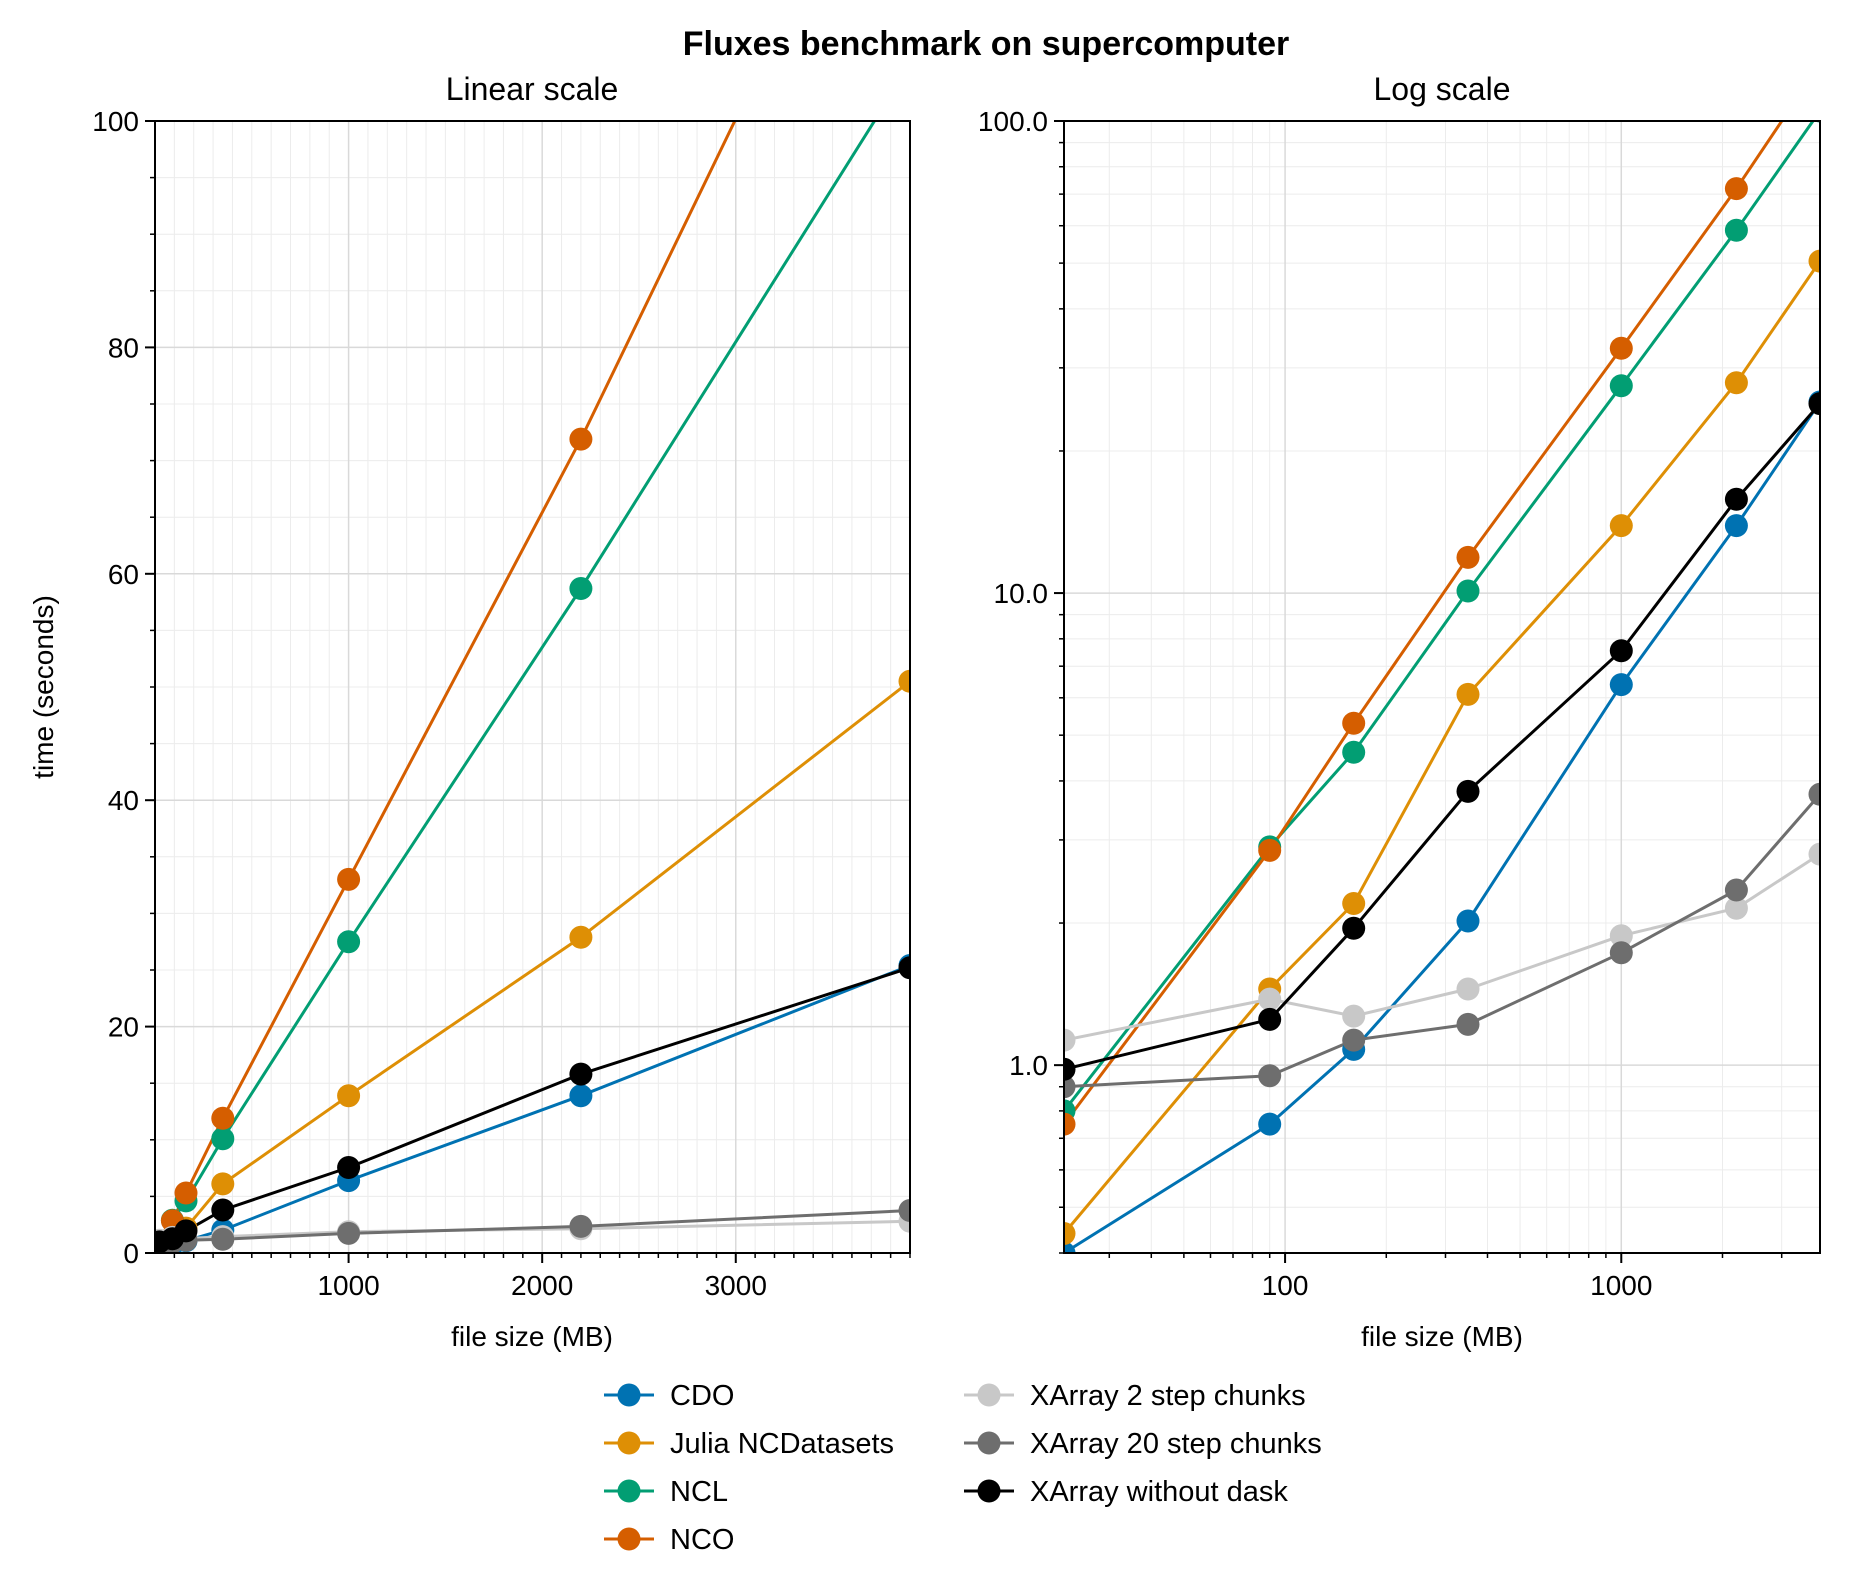 The image size is (1849, 1578). What do you see at coordinates (115, 121) in the screenshot?
I see `y-tick-label: 100` at bounding box center [115, 121].